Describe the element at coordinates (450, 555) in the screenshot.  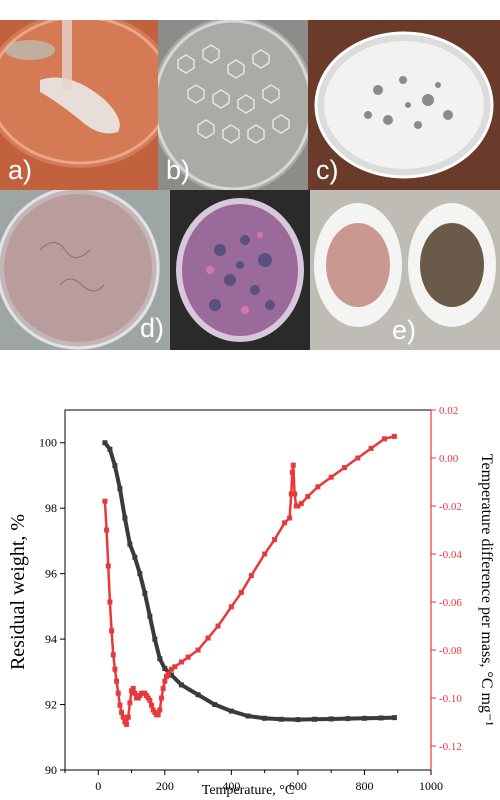
I see `right-tick-label: -0.04` at that location.